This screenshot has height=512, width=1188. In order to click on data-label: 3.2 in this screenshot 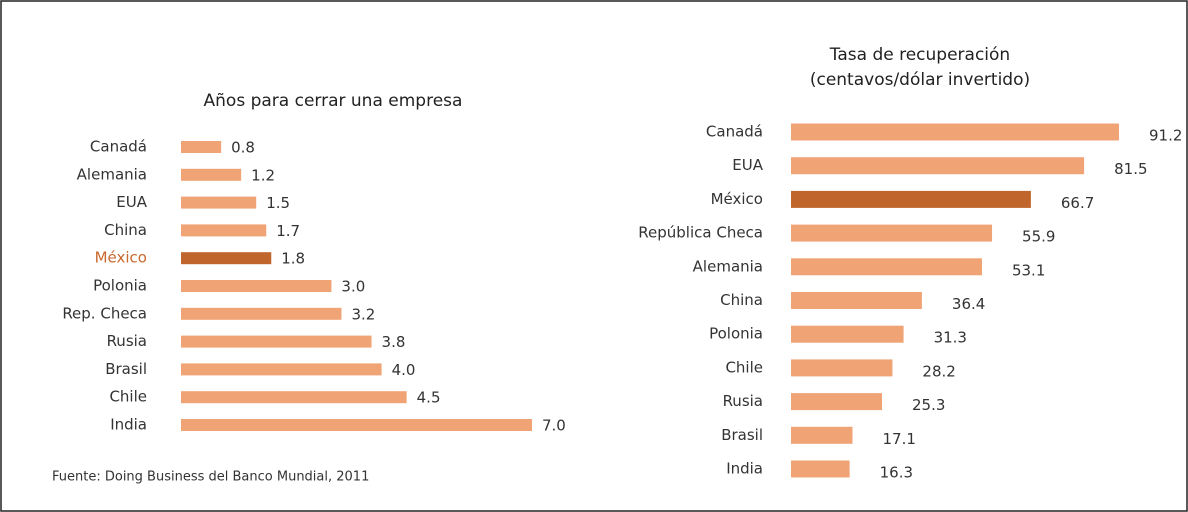, I will do `click(363, 314)`.